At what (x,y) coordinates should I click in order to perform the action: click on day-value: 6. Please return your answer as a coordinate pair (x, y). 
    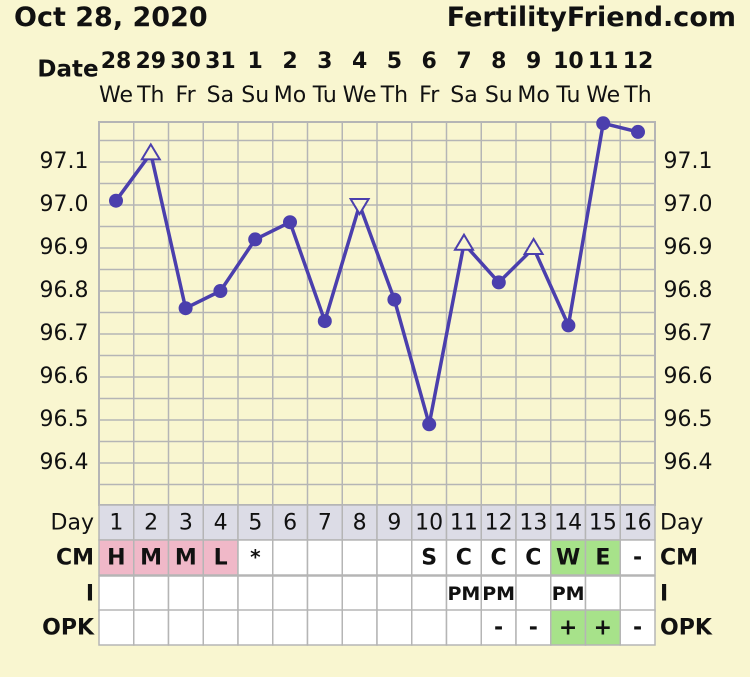
    Looking at the image, I should click on (290, 523).